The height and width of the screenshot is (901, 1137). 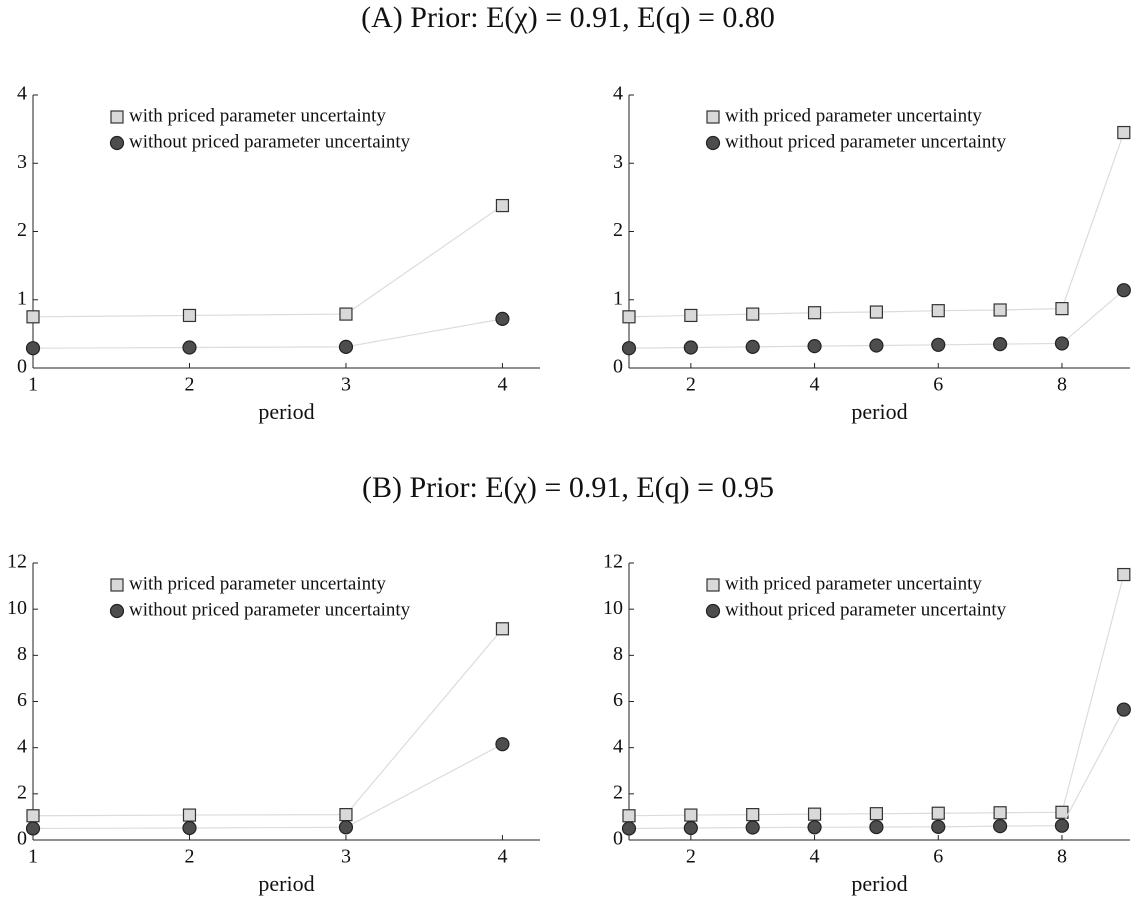 What do you see at coordinates (22, 298) in the screenshot?
I see `y-tick-label: 1` at bounding box center [22, 298].